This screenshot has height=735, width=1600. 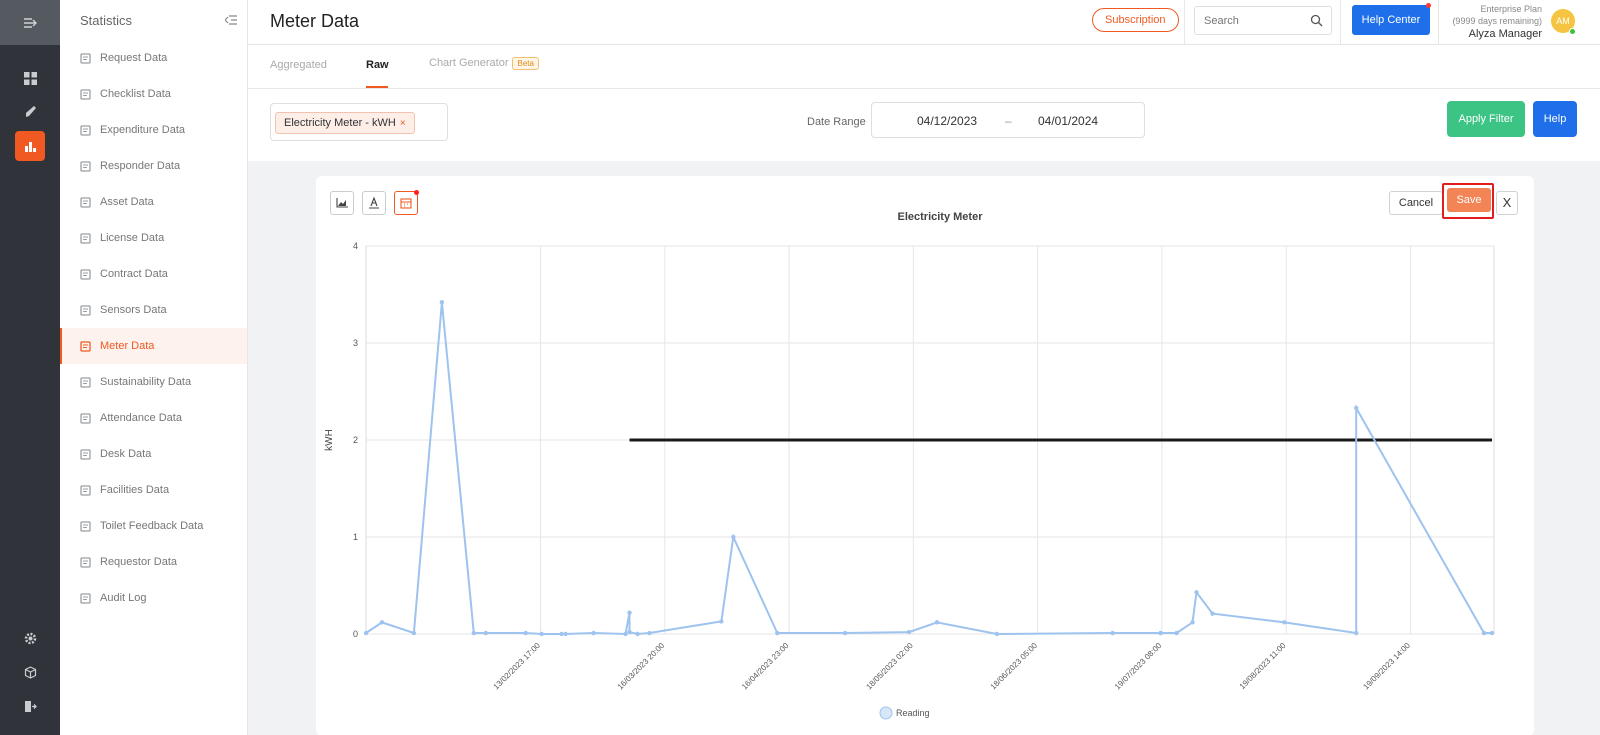 I want to click on menu-expand-button, so click(x=30, y=22).